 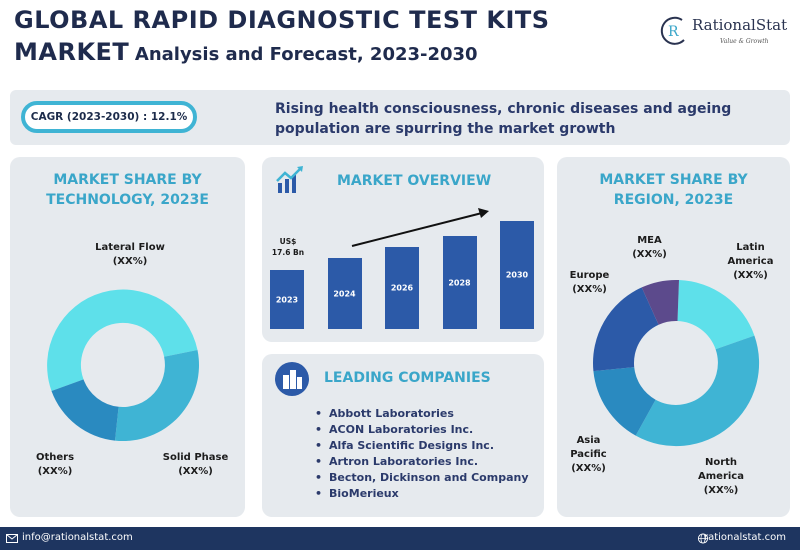 I want to click on region-title-line-1: MARKET SHARE BY, so click(x=673, y=180).